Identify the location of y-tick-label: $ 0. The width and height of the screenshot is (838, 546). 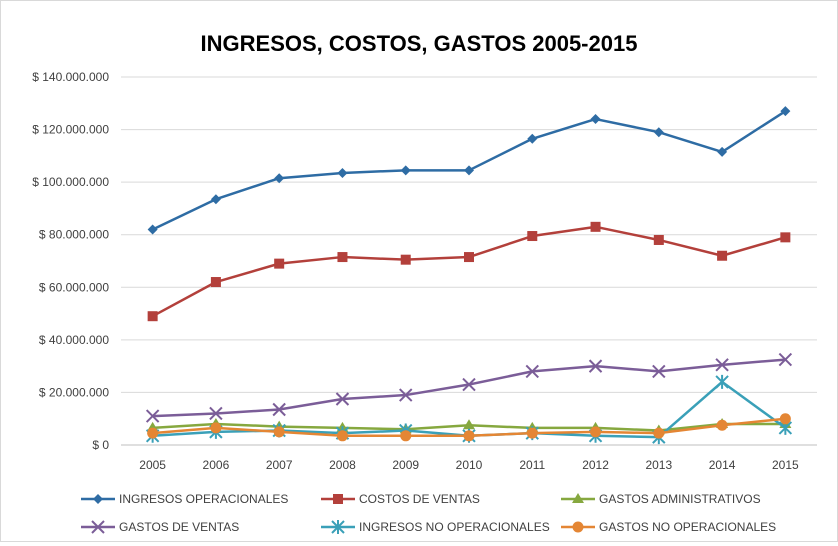
(100, 445).